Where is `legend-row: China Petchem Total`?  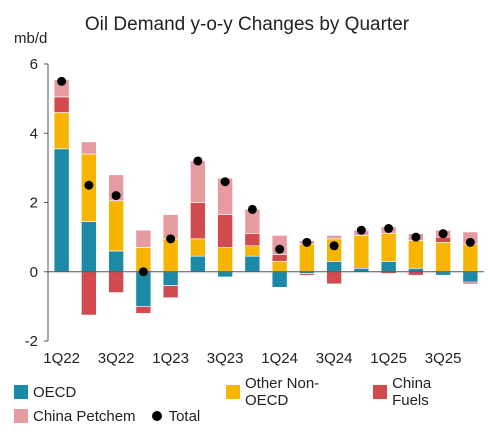
legend-row: China Petchem Total is located at coordinates (249, 416).